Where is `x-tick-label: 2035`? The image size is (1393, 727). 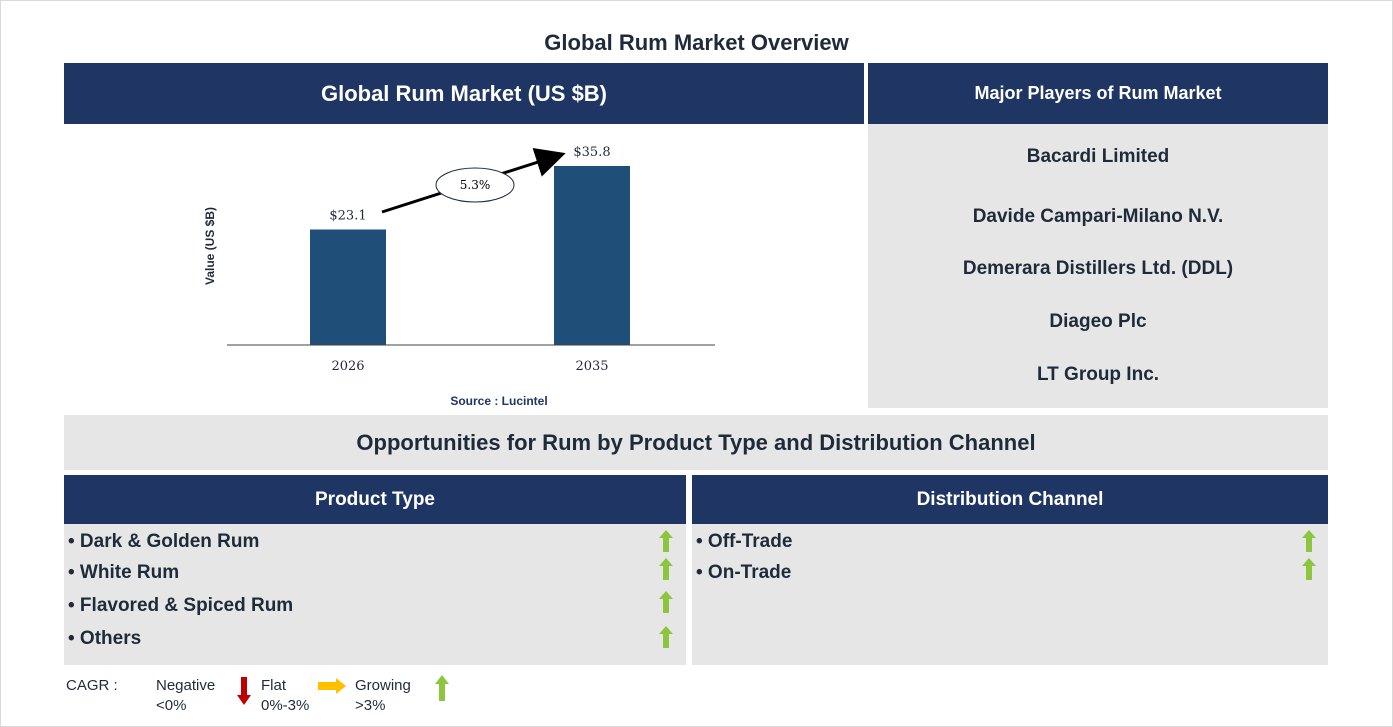
x-tick-label: 2035 is located at coordinates (591, 366).